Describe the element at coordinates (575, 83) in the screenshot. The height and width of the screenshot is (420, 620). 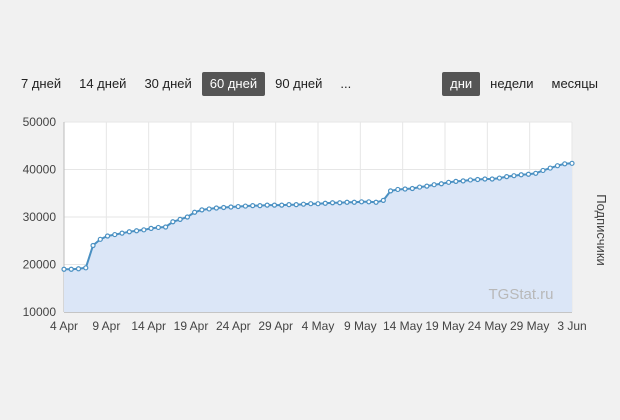
I see `grouping-button: месяцы` at that location.